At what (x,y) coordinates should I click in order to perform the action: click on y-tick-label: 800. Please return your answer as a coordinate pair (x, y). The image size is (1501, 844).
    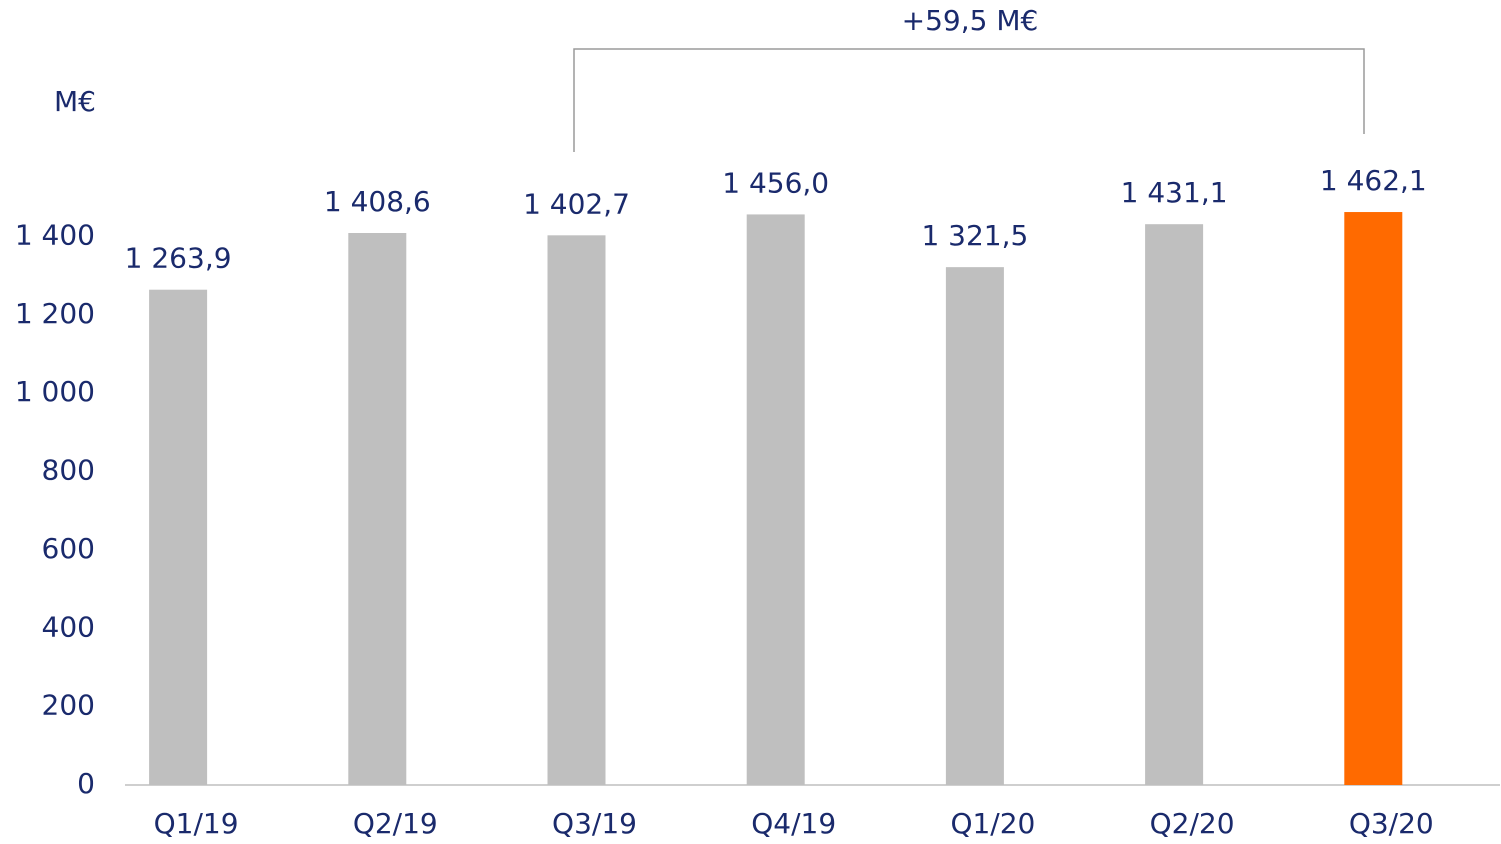
    Looking at the image, I should click on (68, 470).